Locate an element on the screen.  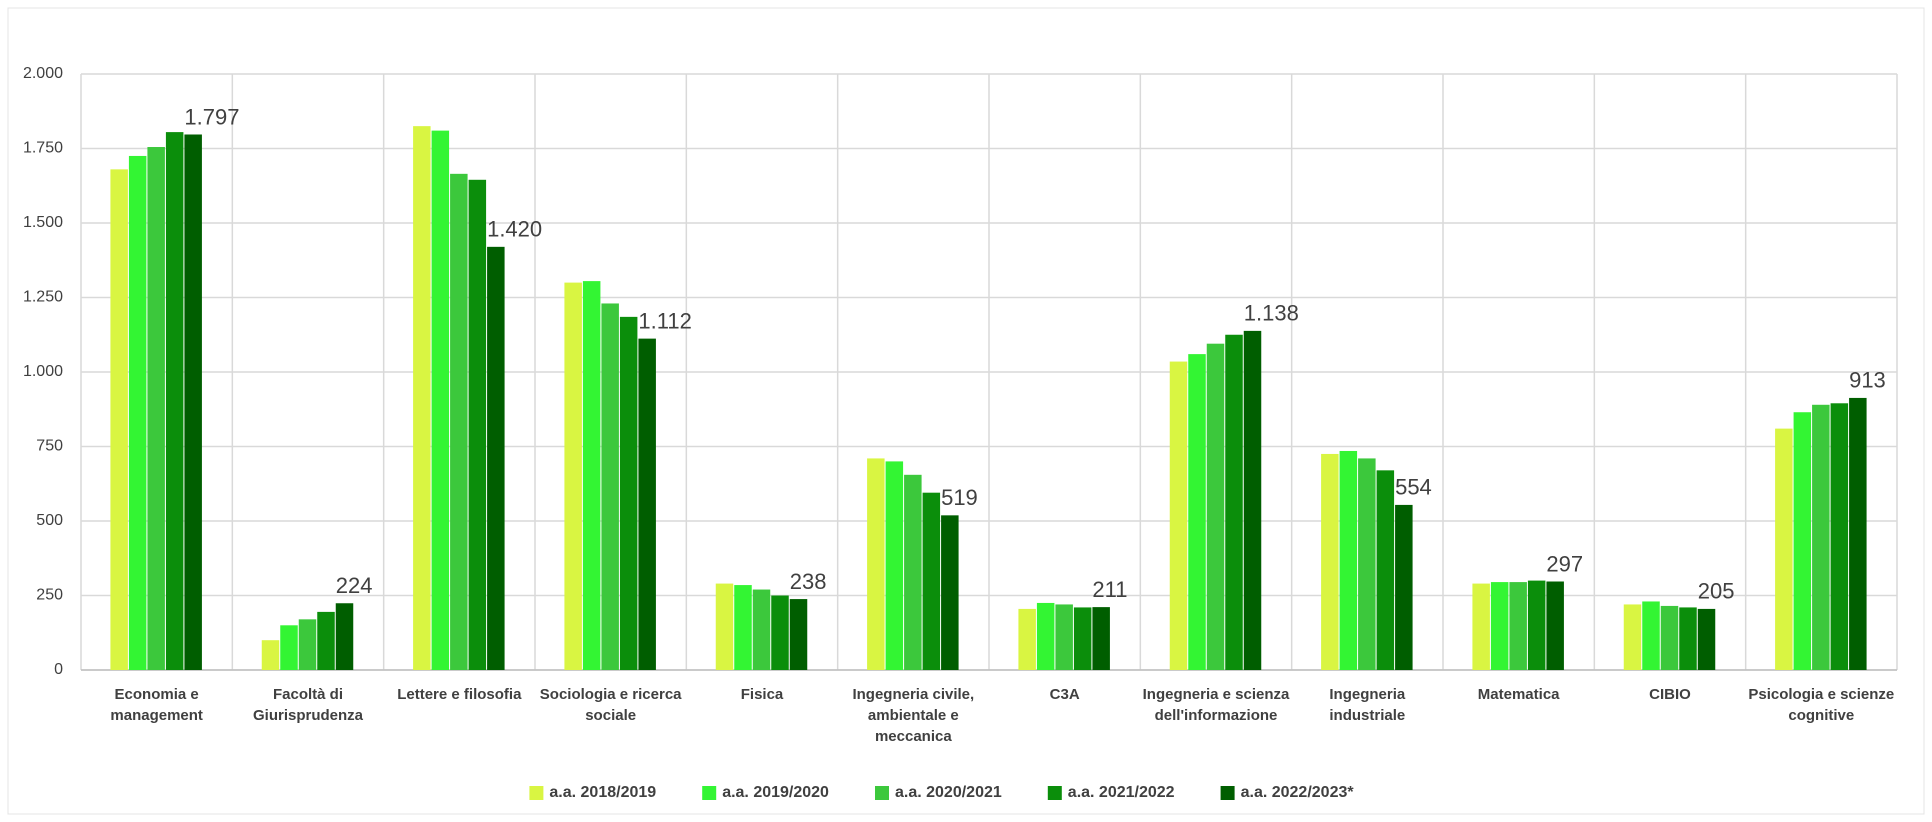
value-label: 519 is located at coordinates (959, 497).